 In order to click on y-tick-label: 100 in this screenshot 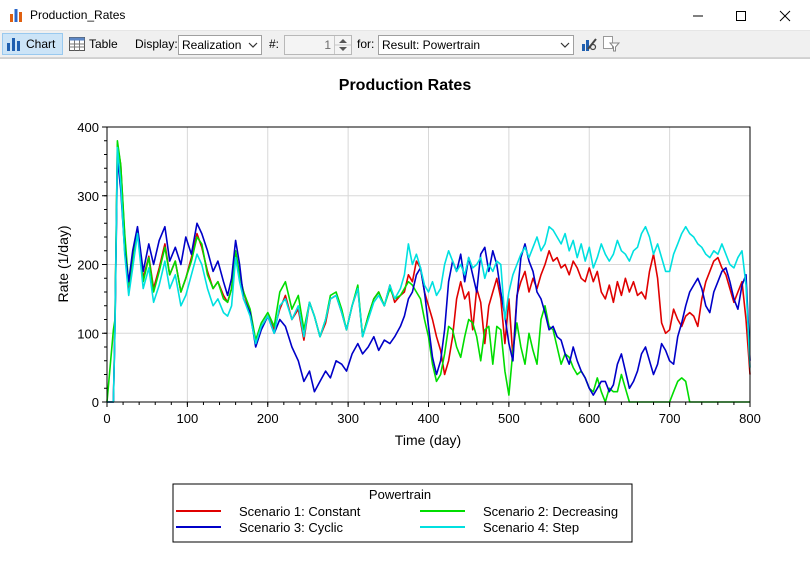, I will do `click(88, 333)`.